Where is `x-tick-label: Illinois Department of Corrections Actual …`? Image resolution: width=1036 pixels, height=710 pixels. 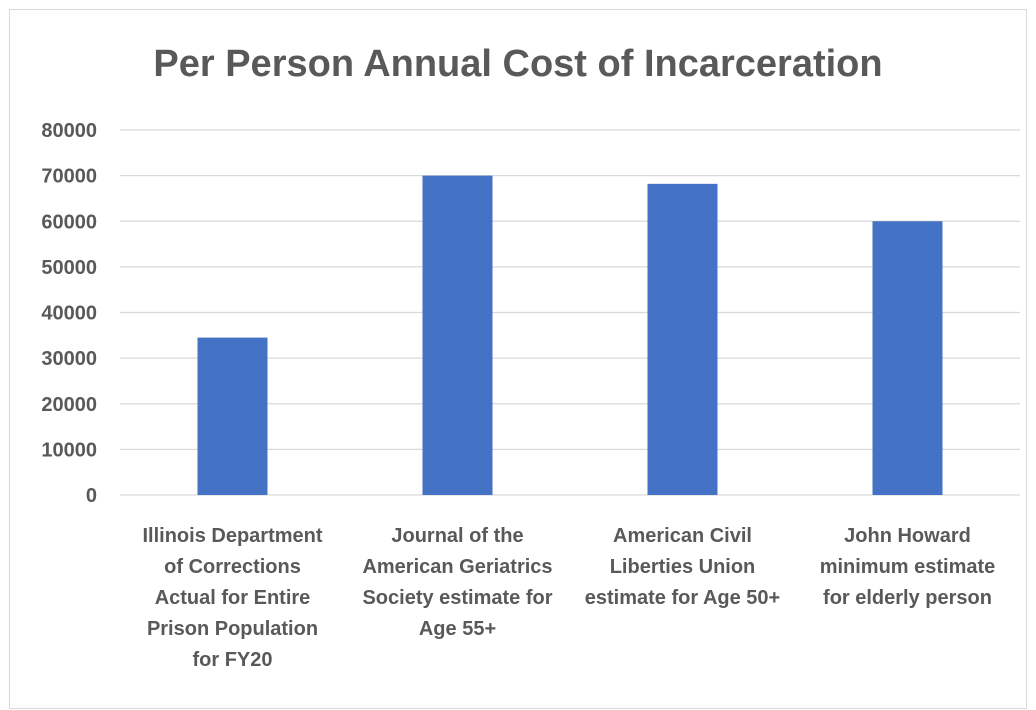
x-tick-label: Illinois Department of Corrections Actual … is located at coordinates (232, 598).